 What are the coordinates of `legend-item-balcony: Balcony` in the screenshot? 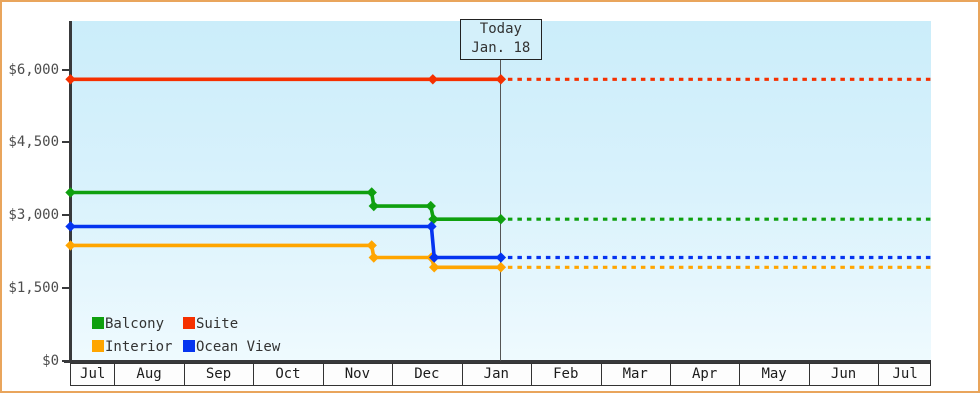 It's located at (137, 324).